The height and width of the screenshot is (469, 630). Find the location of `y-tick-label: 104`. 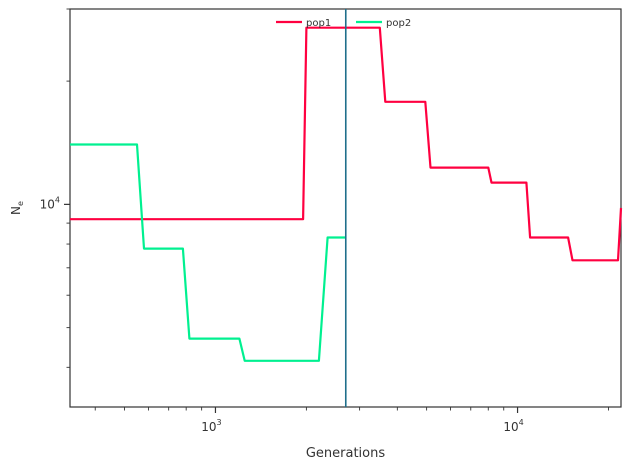

y-tick-label: 104 is located at coordinates (50, 203).